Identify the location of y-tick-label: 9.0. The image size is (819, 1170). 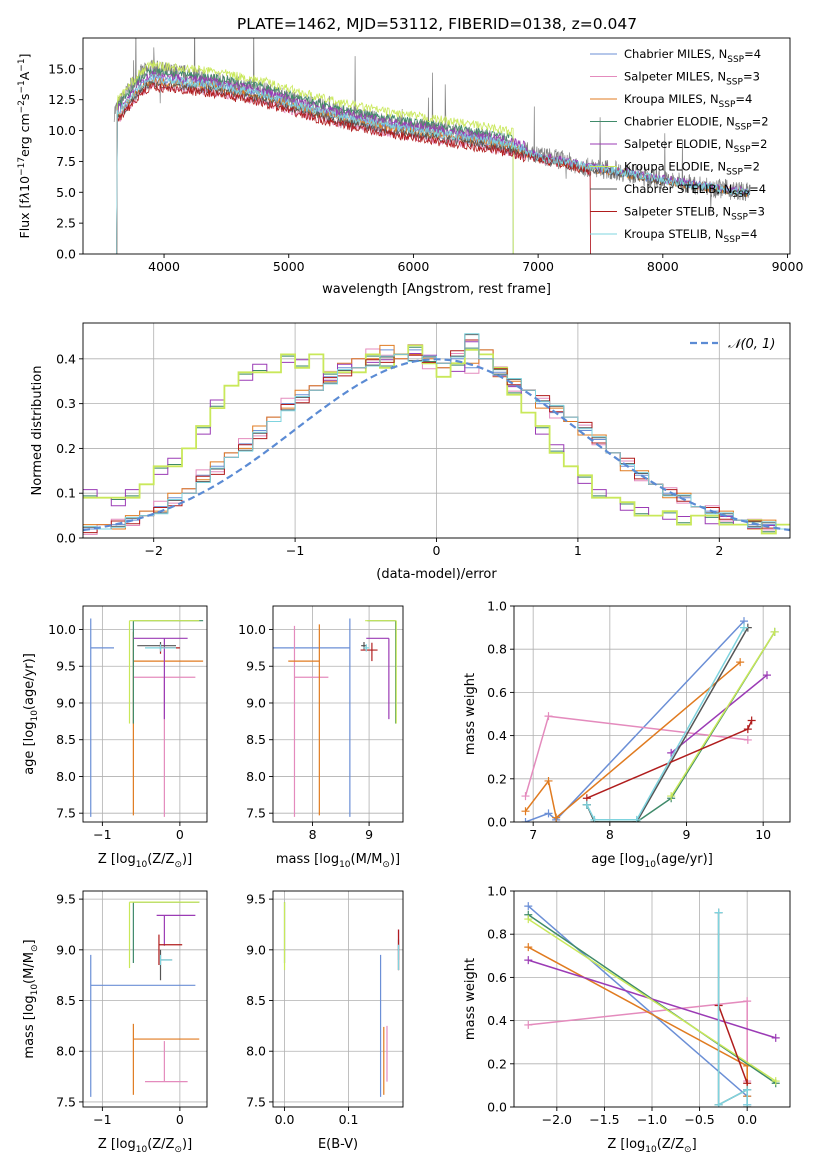
(66, 702).